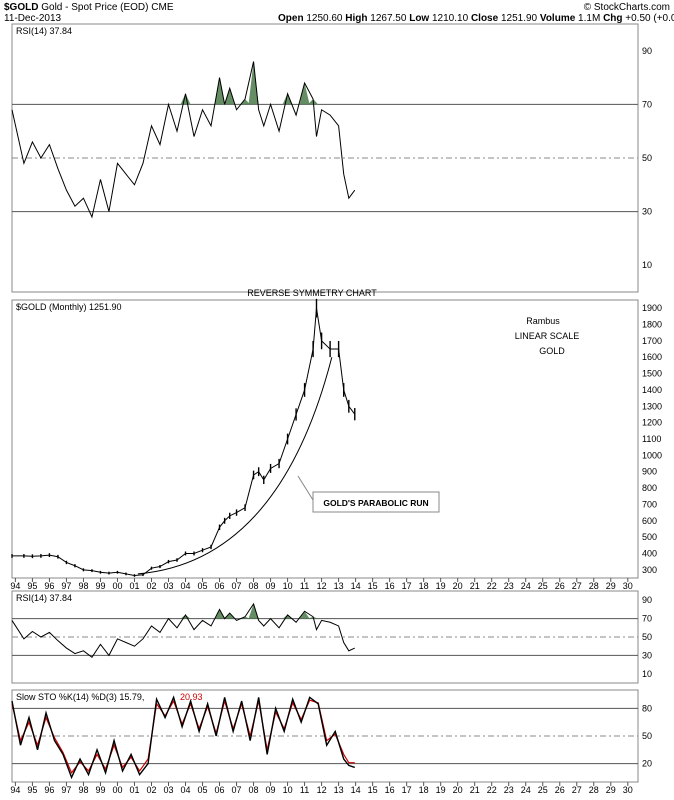 This screenshot has width=674, height=800. What do you see at coordinates (203, 586) in the screenshot?
I see `xtick-price-05: 05` at bounding box center [203, 586].